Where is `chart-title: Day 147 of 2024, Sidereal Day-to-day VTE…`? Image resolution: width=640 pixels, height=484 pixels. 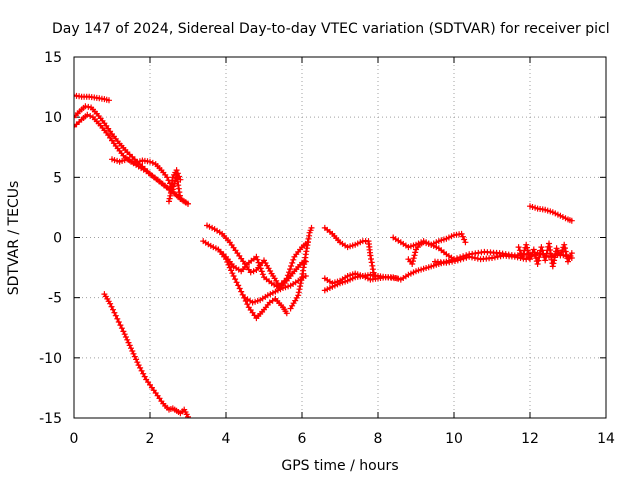
chart-title: Day 147 of 2024, Sidereal Day-to-day VTE… is located at coordinates (331, 29).